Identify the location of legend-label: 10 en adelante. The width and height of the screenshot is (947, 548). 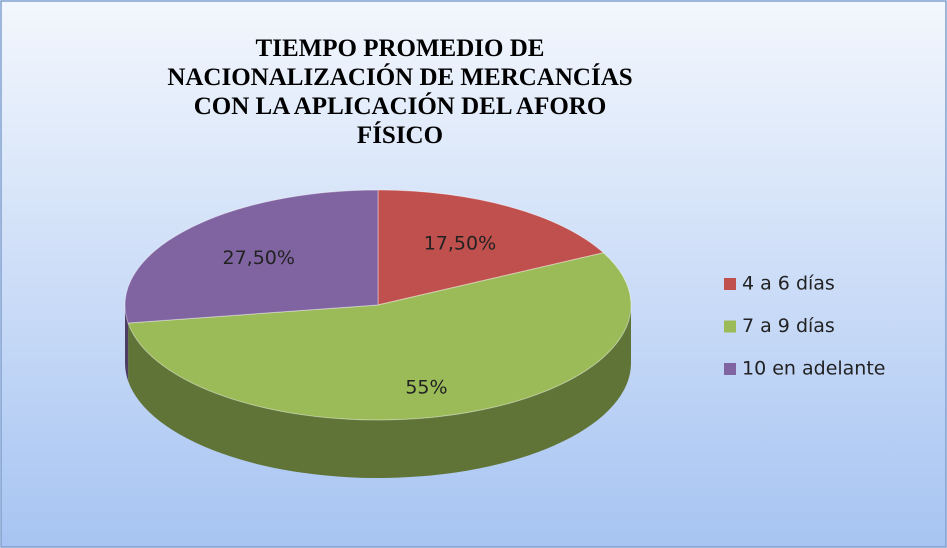
(813, 369).